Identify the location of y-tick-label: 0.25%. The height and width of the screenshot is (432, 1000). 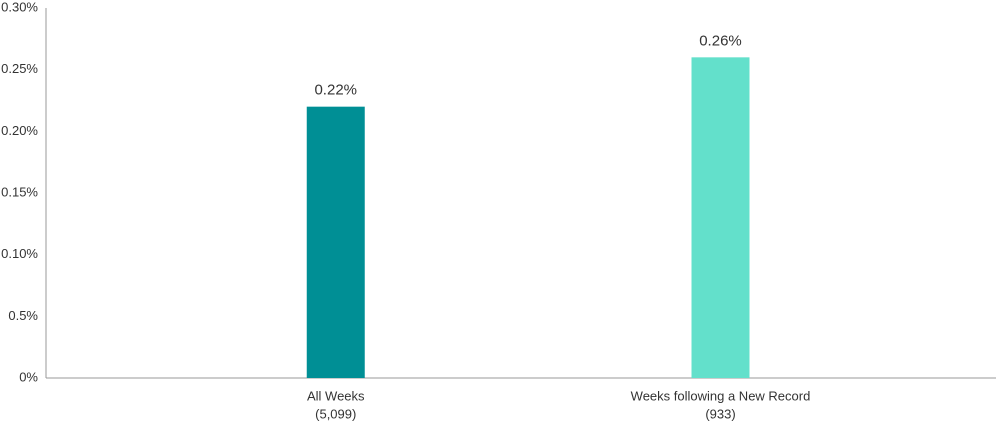
(19, 68).